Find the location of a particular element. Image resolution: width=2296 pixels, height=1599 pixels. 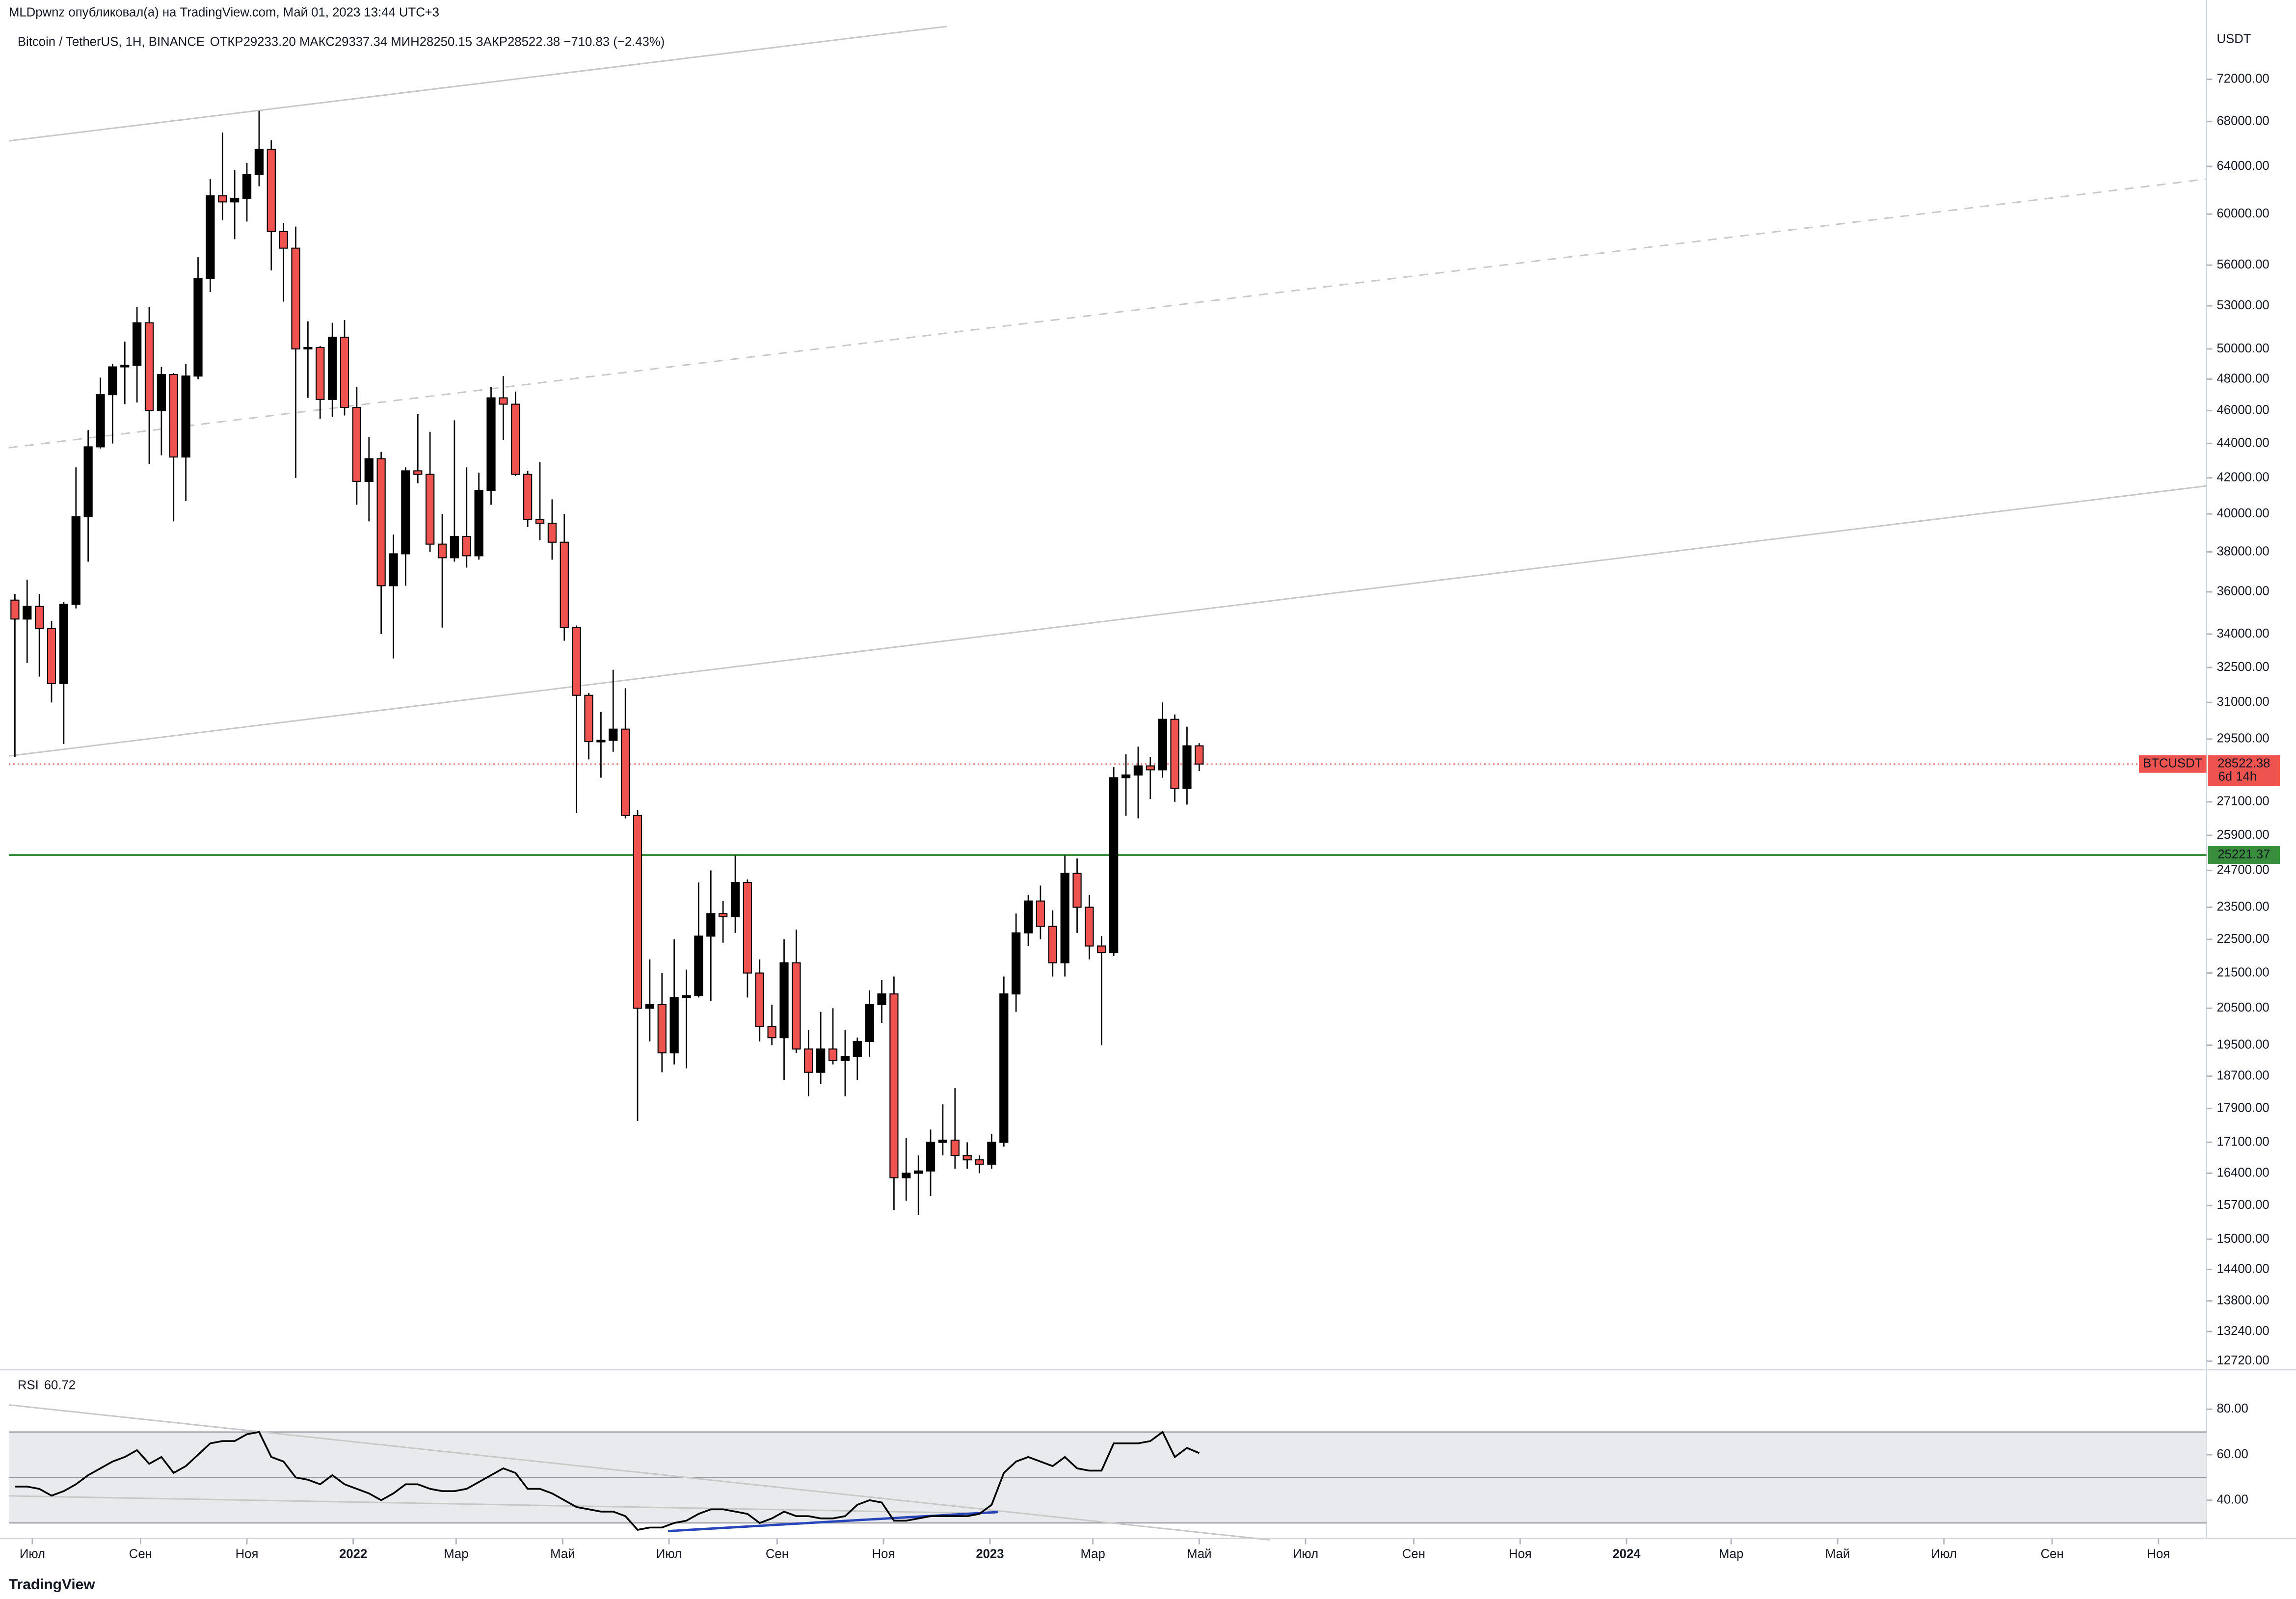

x-tick-label: 2022 is located at coordinates (353, 1554).